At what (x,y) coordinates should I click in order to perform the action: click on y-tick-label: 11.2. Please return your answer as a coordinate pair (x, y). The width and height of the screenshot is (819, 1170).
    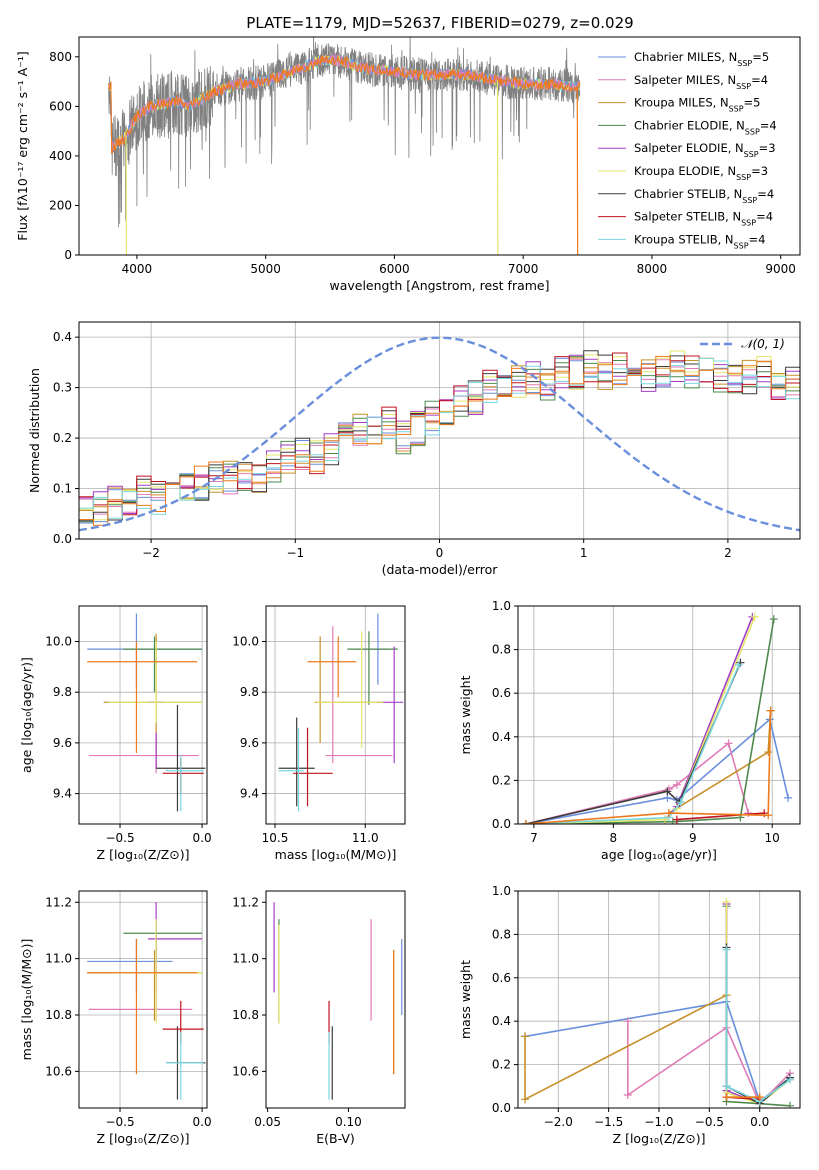
    Looking at the image, I should click on (245, 902).